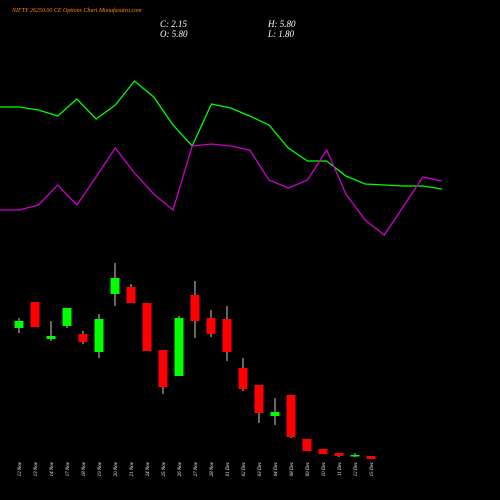 The width and height of the screenshot is (500, 500). I want to click on x-tick-label: 12 Dec, so click(356, 468).